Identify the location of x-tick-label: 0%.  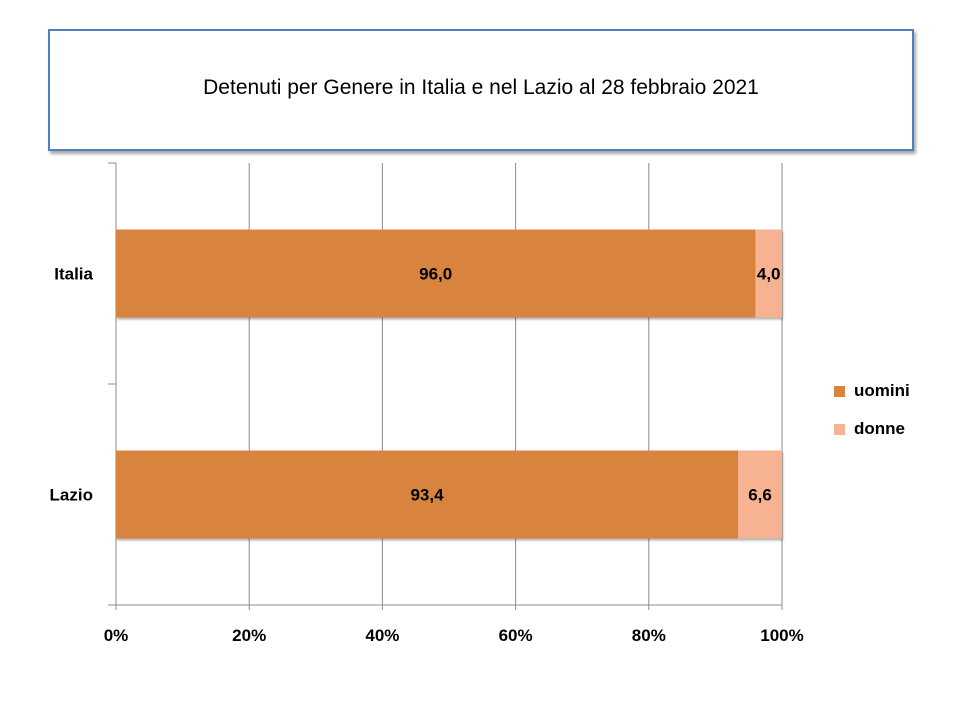
(116, 635).